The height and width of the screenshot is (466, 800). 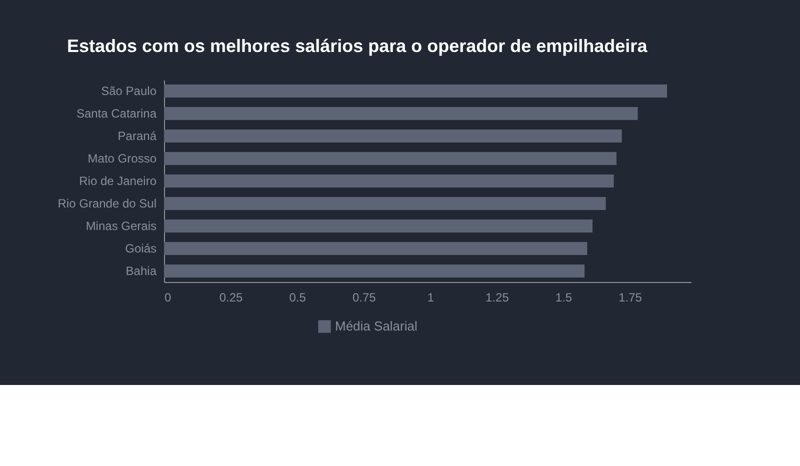 What do you see at coordinates (630, 297) in the screenshot?
I see `x-tick-label: 1.75` at bounding box center [630, 297].